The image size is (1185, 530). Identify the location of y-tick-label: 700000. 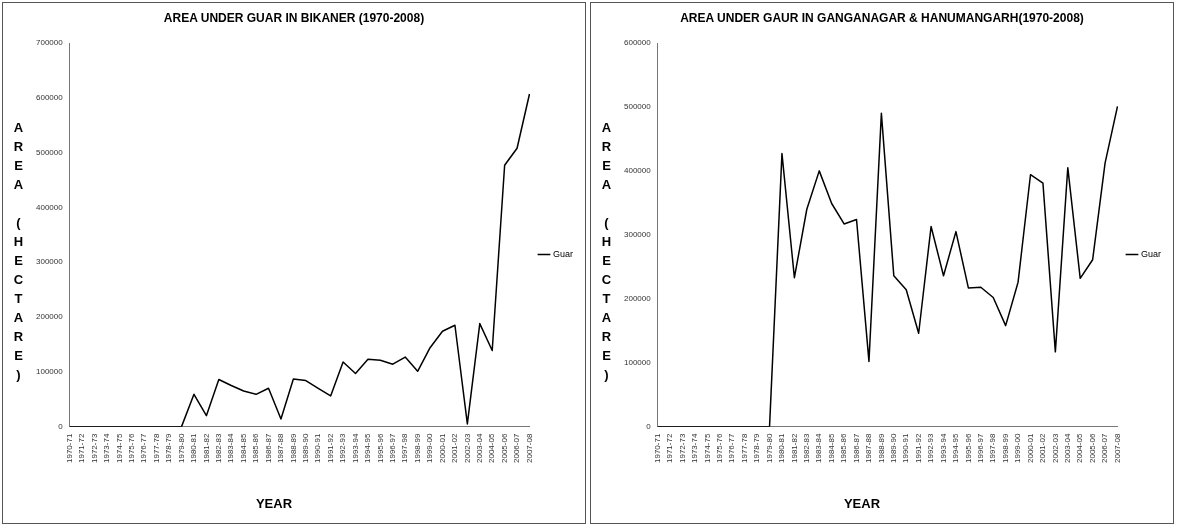
(49, 43).